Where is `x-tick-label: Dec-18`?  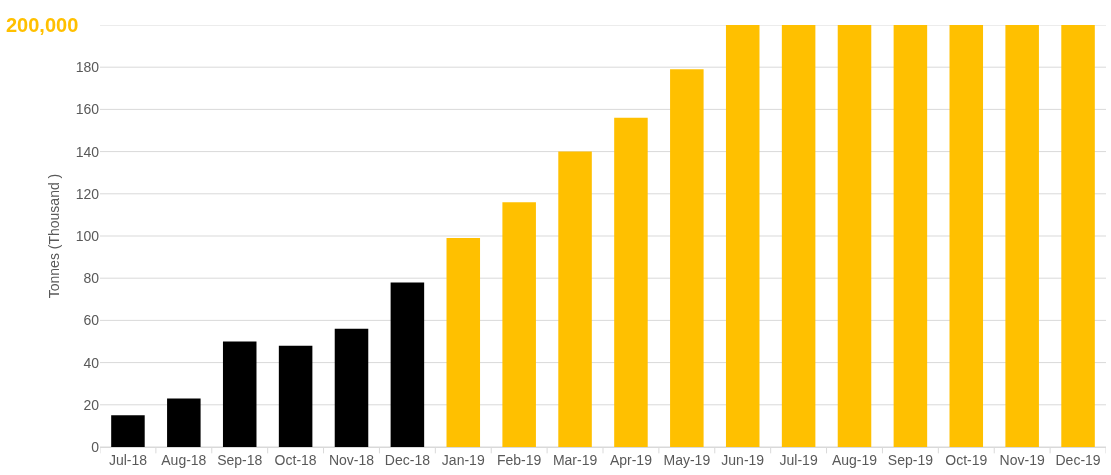 x-tick-label: Dec-18 is located at coordinates (407, 459).